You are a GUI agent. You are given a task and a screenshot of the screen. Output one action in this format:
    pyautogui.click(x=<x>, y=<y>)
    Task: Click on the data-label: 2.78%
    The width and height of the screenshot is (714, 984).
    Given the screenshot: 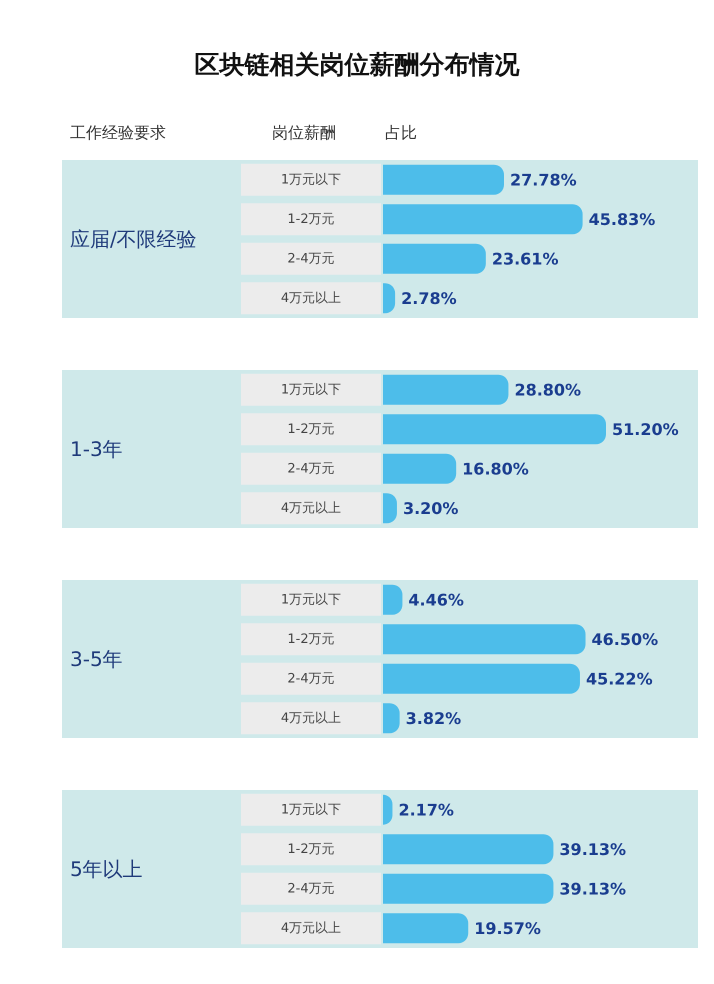 What is the action you would take?
    pyautogui.click(x=429, y=298)
    